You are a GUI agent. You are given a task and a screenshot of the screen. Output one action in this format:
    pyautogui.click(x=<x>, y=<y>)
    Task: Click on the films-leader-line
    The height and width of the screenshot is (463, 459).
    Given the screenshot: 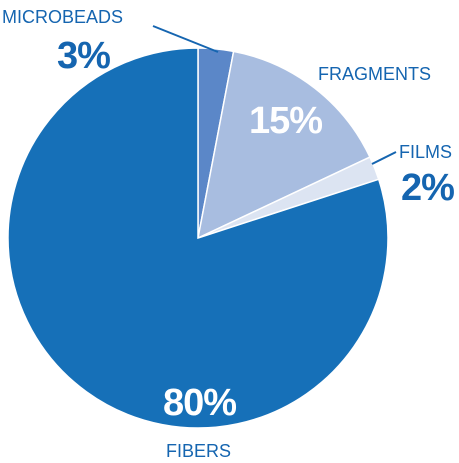 What is the action you would take?
    pyautogui.click(x=384, y=158)
    